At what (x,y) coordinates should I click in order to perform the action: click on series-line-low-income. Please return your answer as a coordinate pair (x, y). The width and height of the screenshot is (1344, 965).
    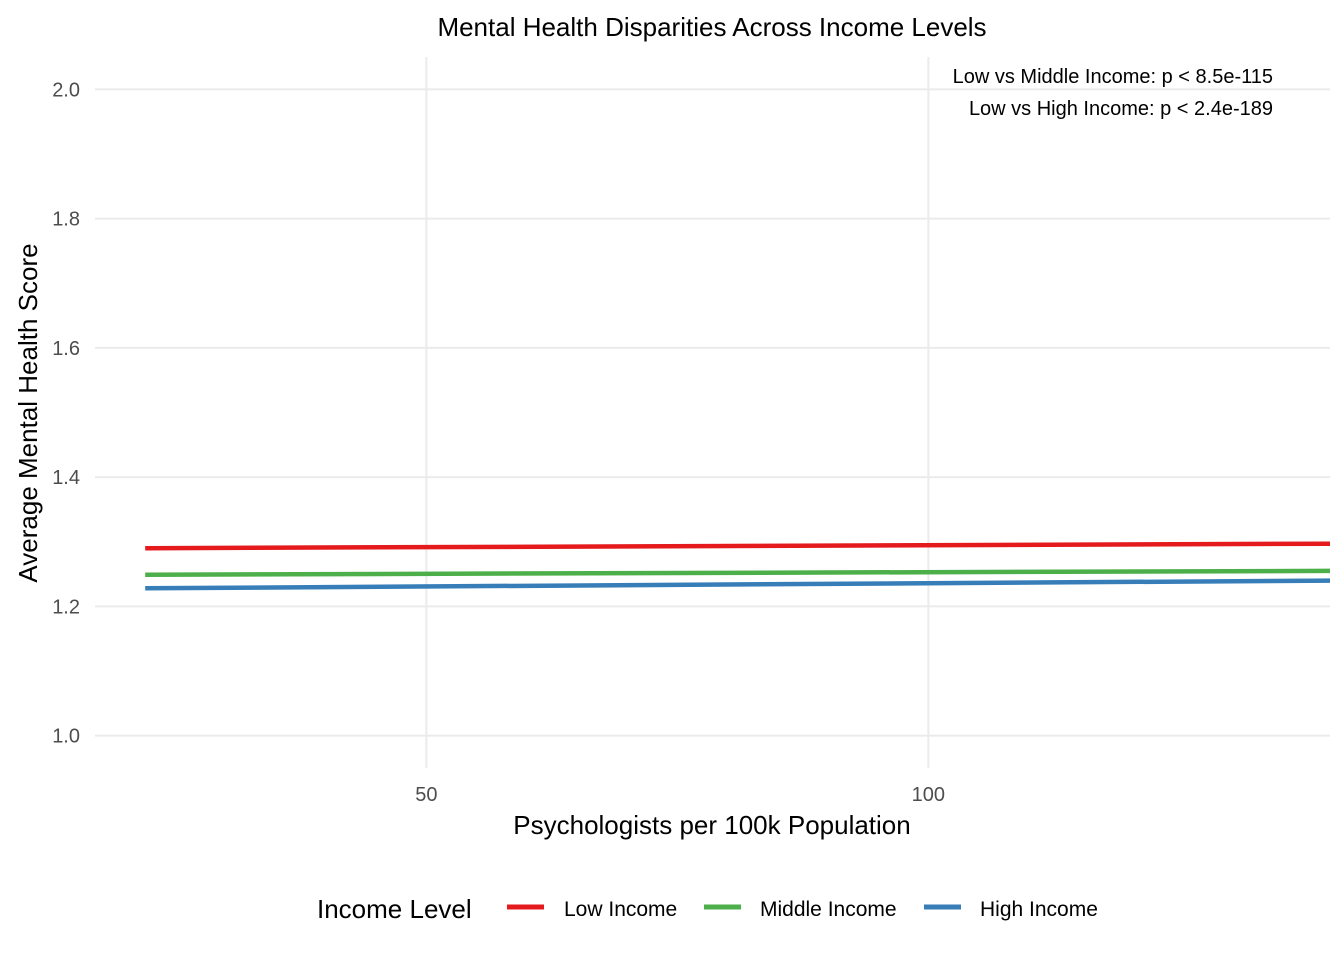
    Looking at the image, I should click on (738, 546).